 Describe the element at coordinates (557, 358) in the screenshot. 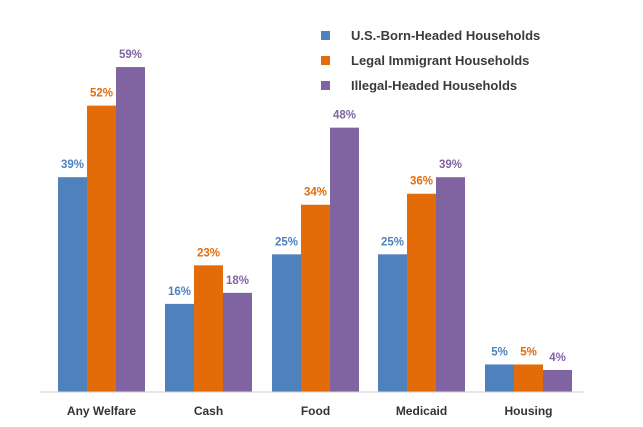

I see `data-label-housing-illegal-headed-households: 4%` at that location.